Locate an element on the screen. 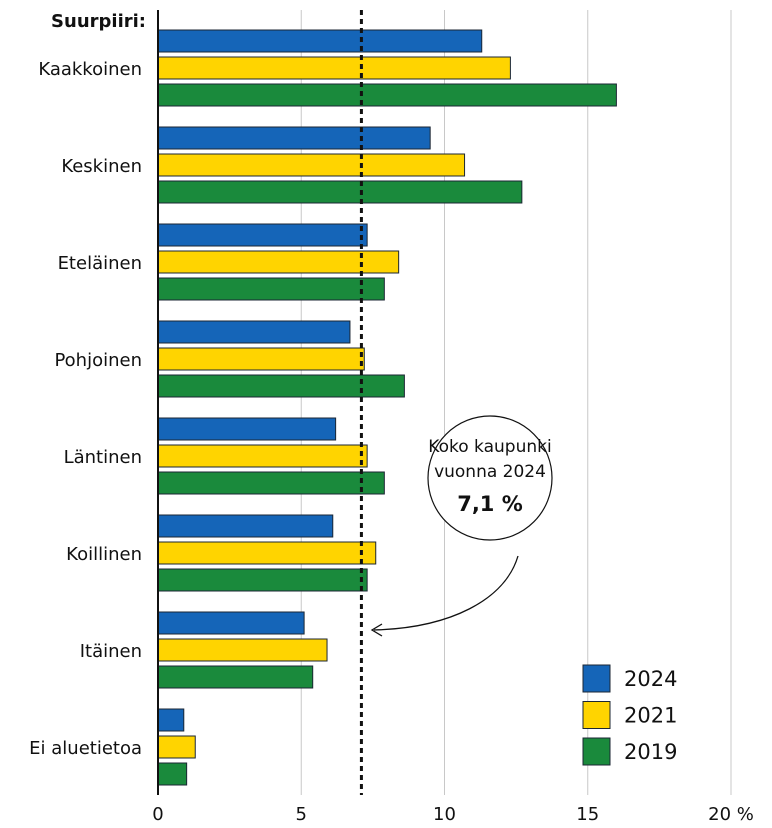 The height and width of the screenshot is (828, 772). legend-label: 2019 is located at coordinates (650, 752).